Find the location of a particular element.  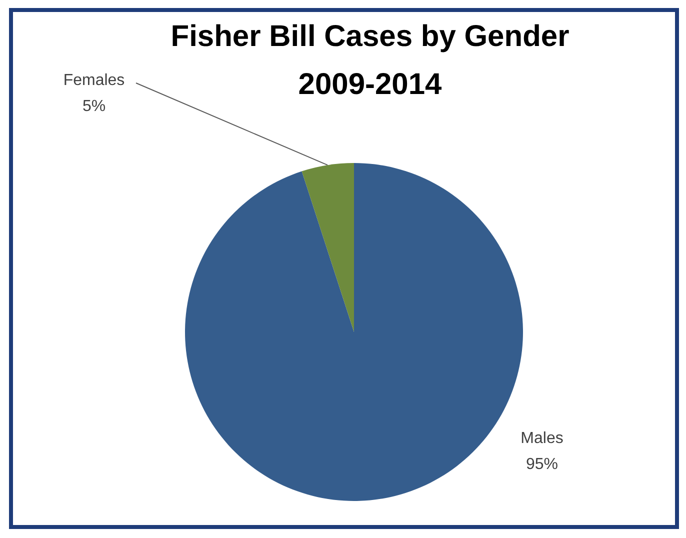

pie-slice is located at coordinates (328, 247).